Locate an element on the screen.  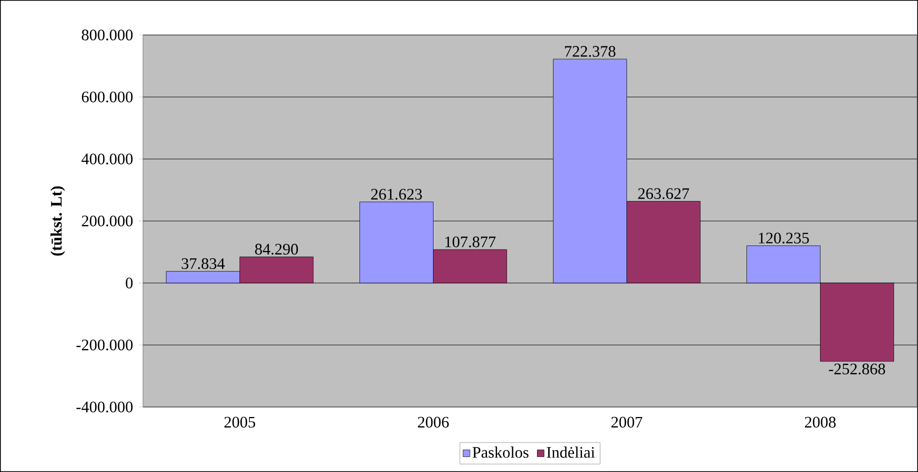
y-tick-label: 600.000 is located at coordinates (107, 97).